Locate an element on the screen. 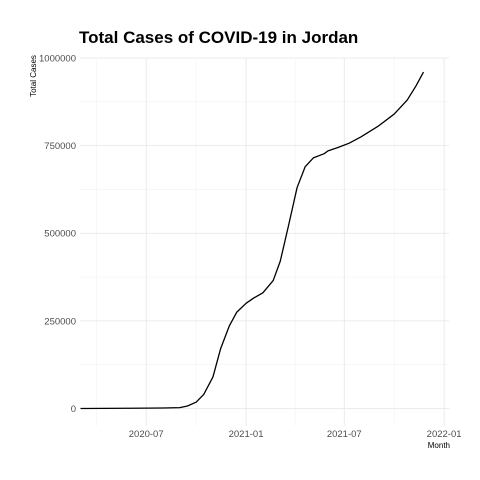  x-tick-label: 2022-01 is located at coordinates (444, 434).